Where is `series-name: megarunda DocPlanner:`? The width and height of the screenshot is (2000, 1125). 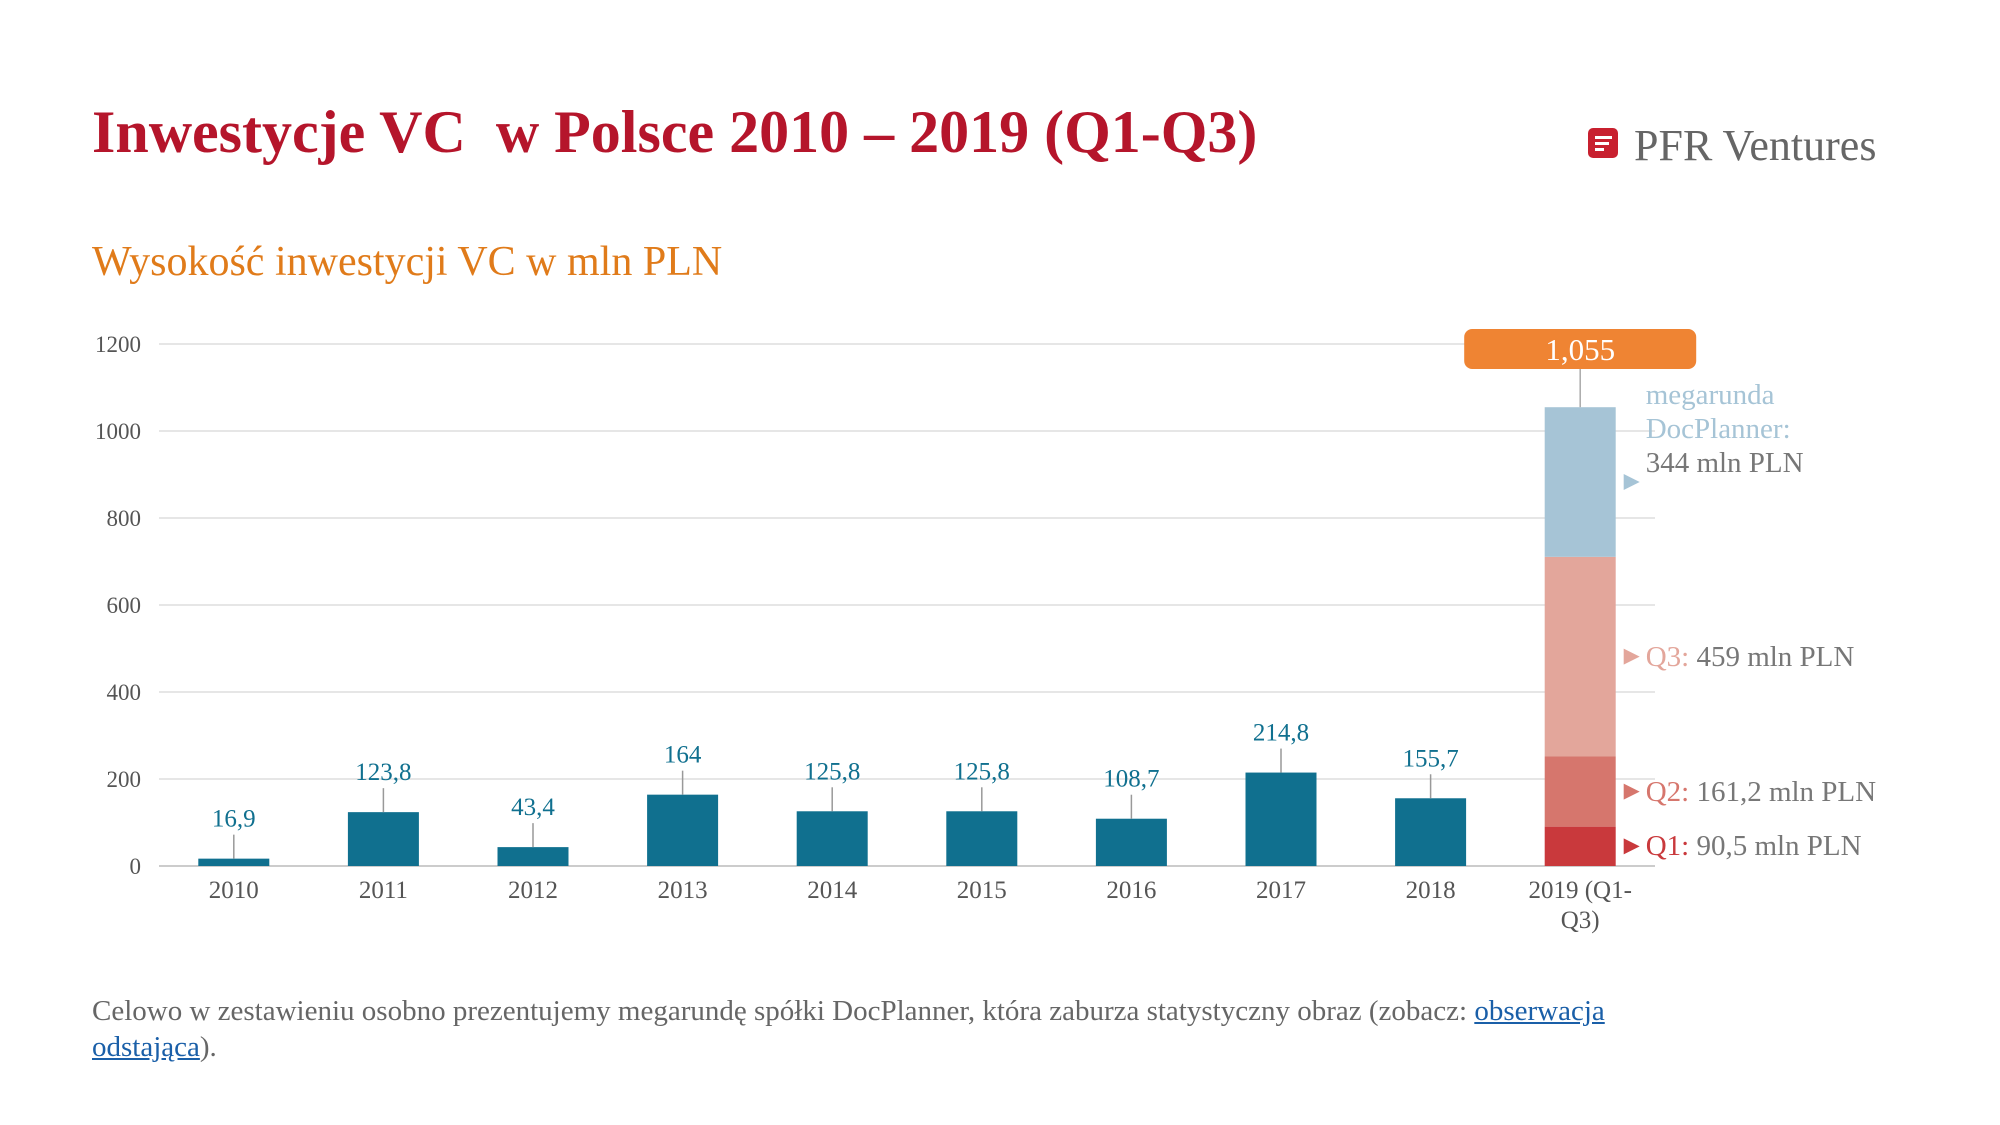 series-name: megarunda DocPlanner: is located at coordinates (1718, 412).